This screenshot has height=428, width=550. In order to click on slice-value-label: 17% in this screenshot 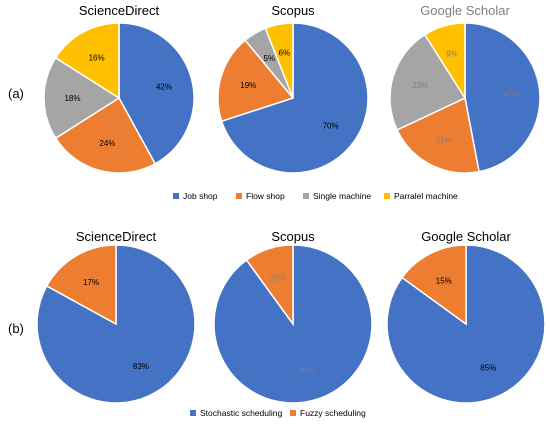, I will do `click(91, 282)`.